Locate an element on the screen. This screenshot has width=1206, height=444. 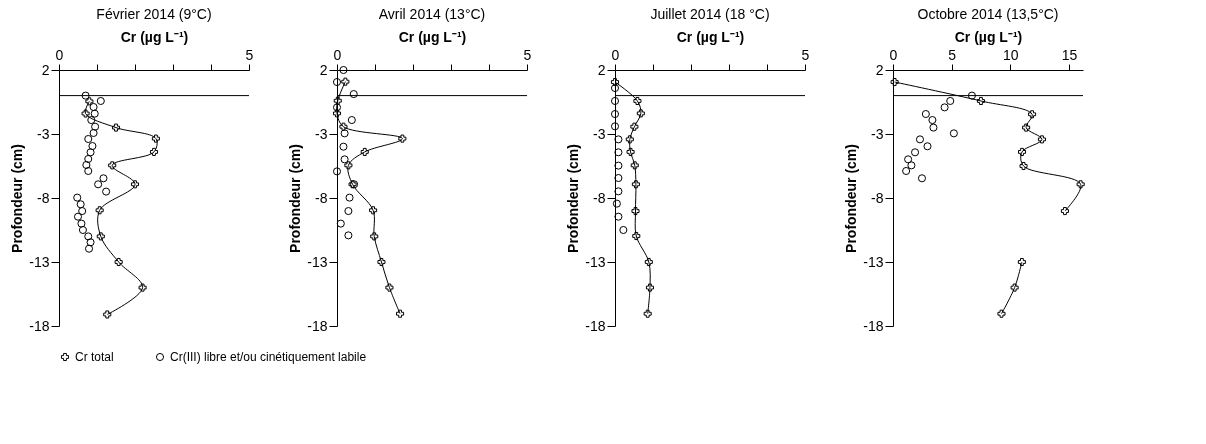
x-tick-label: 10 is located at coordinates (1010, 54).